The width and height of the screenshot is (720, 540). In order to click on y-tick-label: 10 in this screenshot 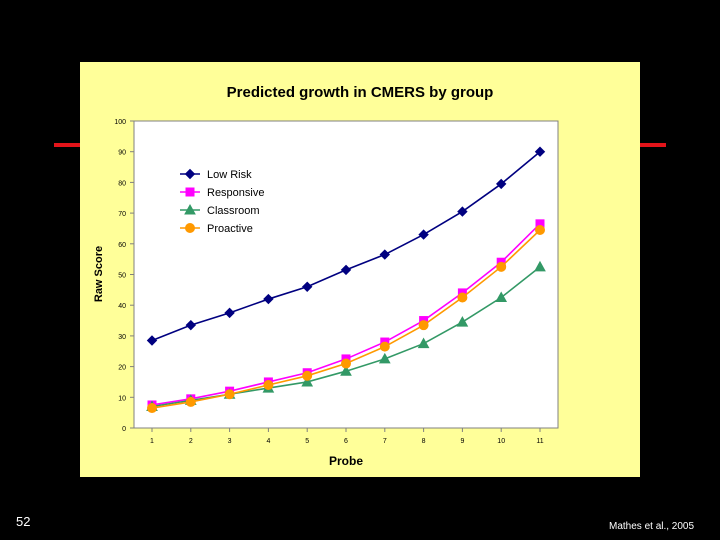, I will do `click(122, 398)`.